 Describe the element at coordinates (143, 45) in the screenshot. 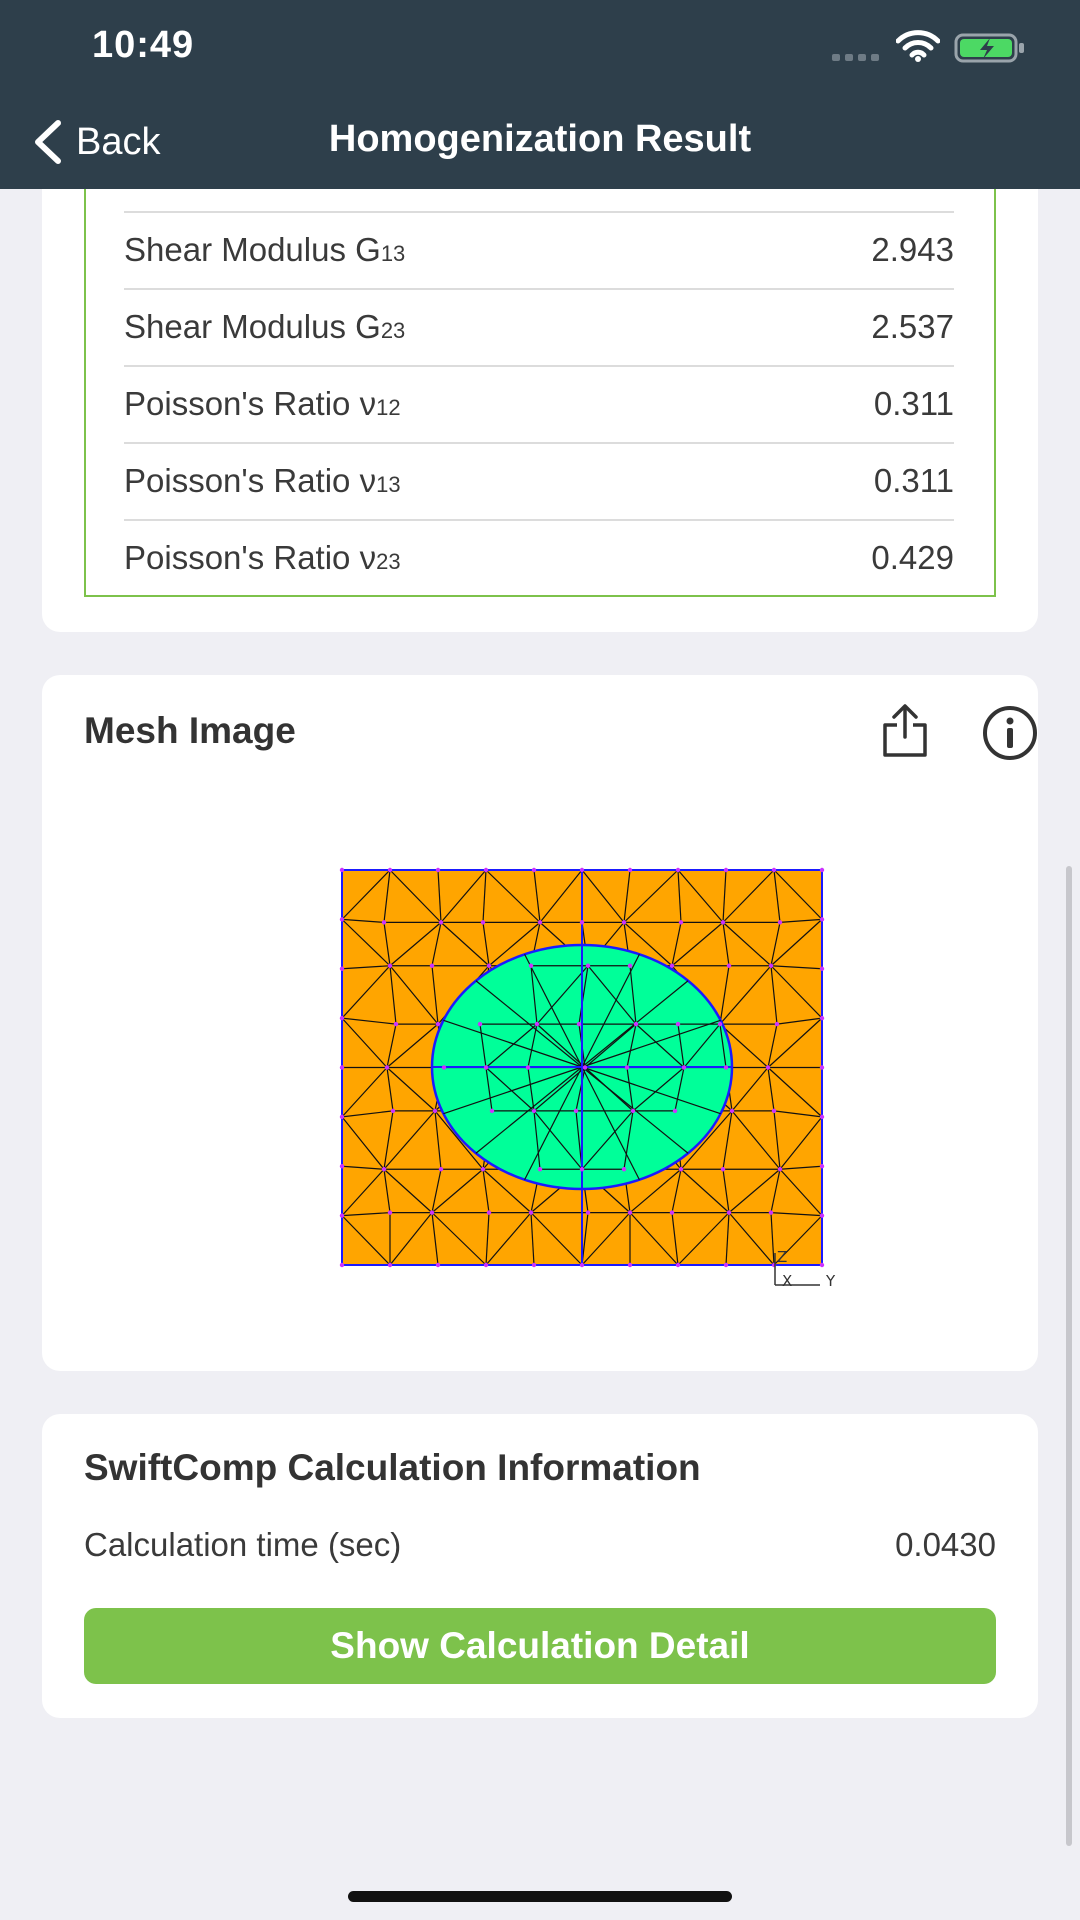

I see `status-time: 10:49` at that location.